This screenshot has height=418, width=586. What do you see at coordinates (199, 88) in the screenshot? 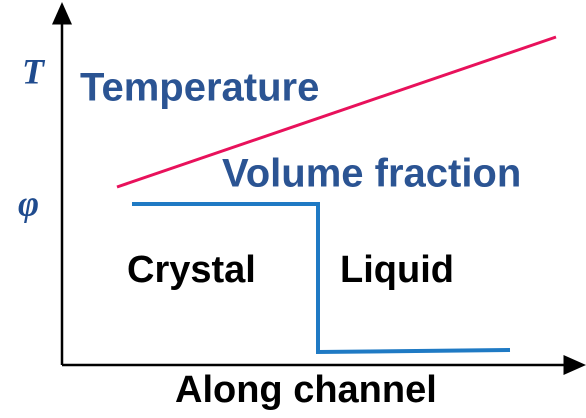
I see `temperature-label: Temperature` at bounding box center [199, 88].